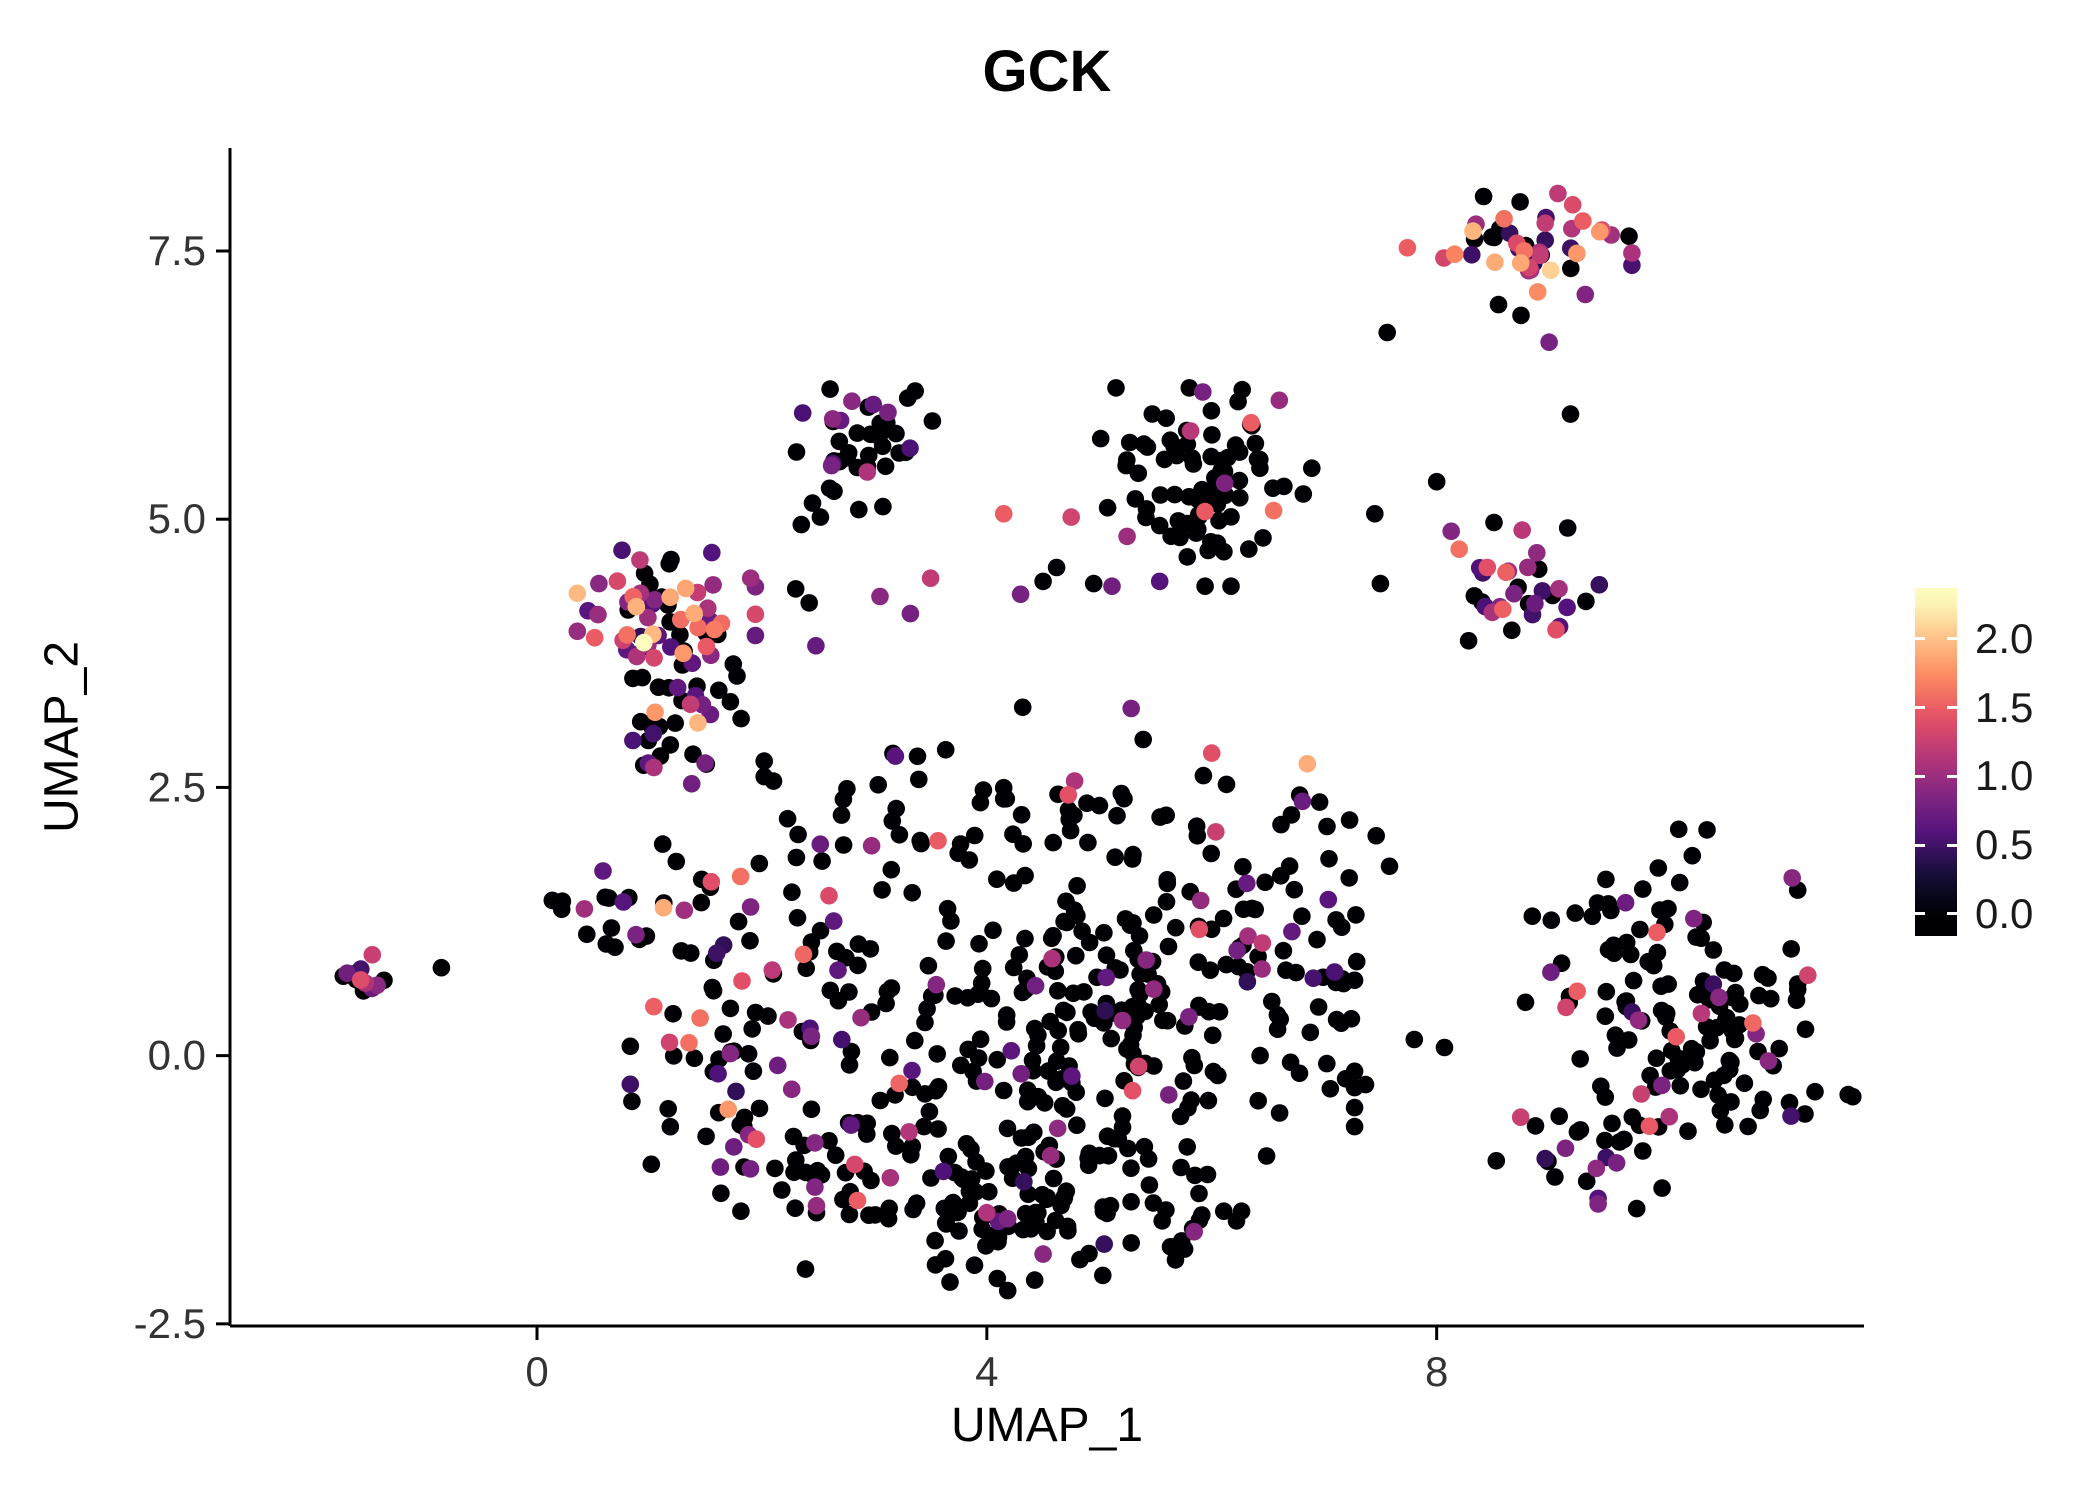  Describe the element at coordinates (2004, 638) in the screenshot. I see `legend-tick-label: 2.0` at that location.